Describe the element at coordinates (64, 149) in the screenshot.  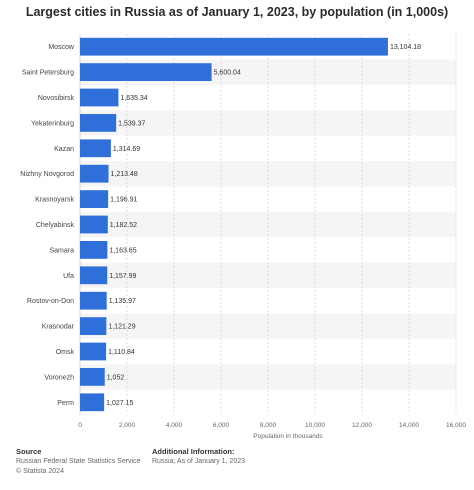
I see `category-label: Kazan` at that location.